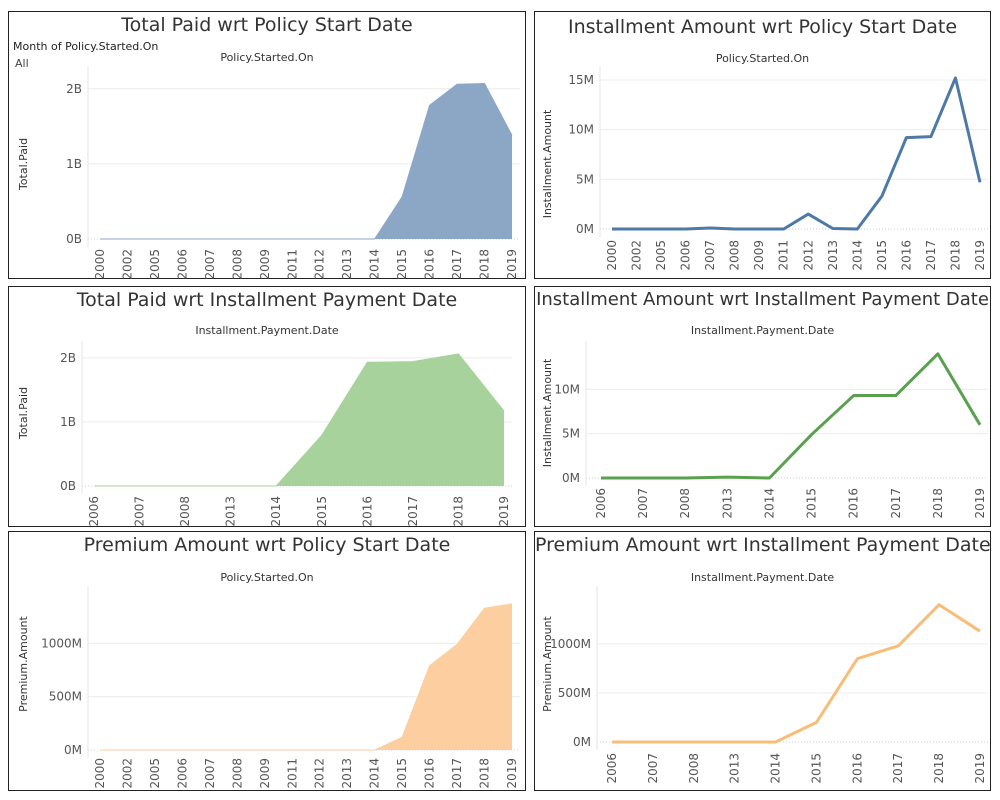 This screenshot has width=1000, height=800. I want to click on y-tick-label: 500M, so click(65, 697).